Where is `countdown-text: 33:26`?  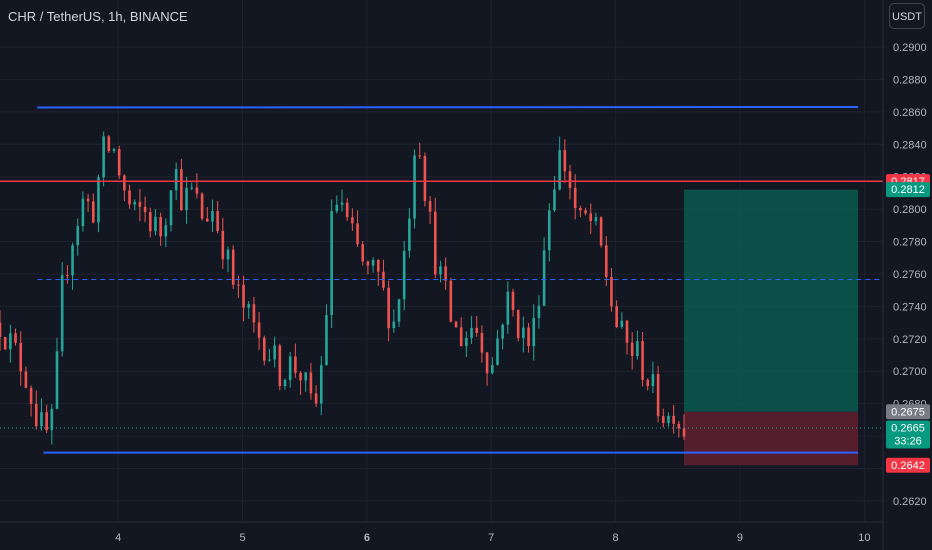 countdown-text: 33:26 is located at coordinates (908, 441).